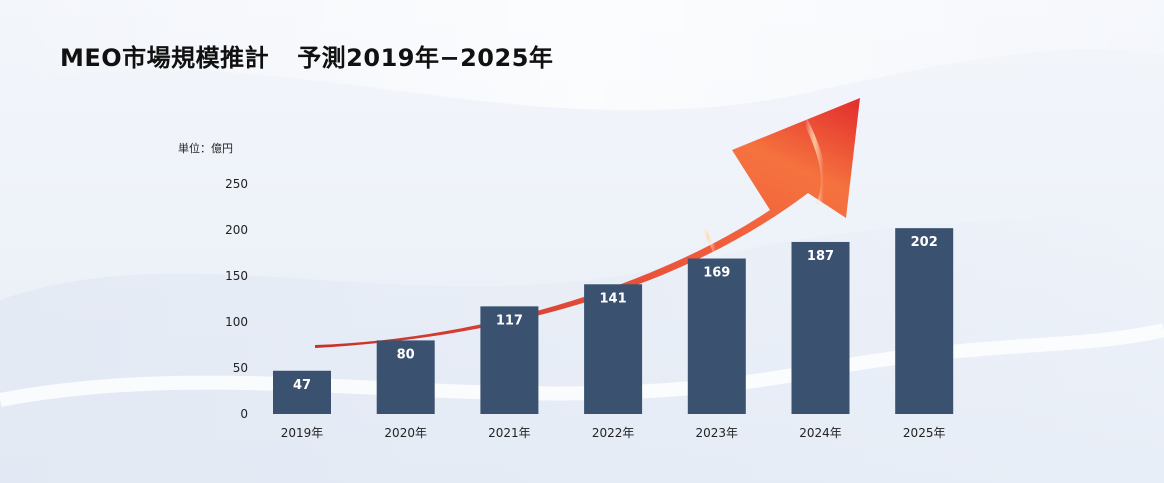  What do you see at coordinates (820, 256) in the screenshot?
I see `bar-value-label: 187` at bounding box center [820, 256].